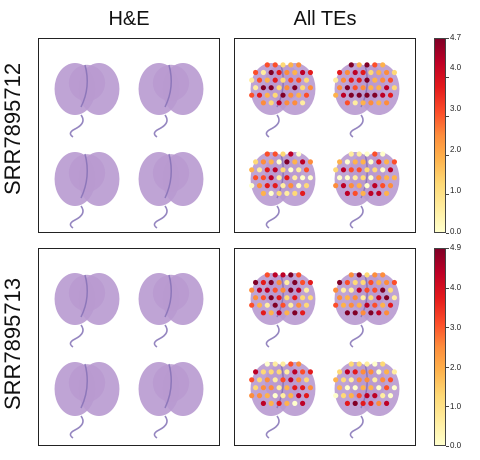  Describe the element at coordinates (456, 327) in the screenshot. I see `colorbar-2-tick-label: 3.0` at that location.